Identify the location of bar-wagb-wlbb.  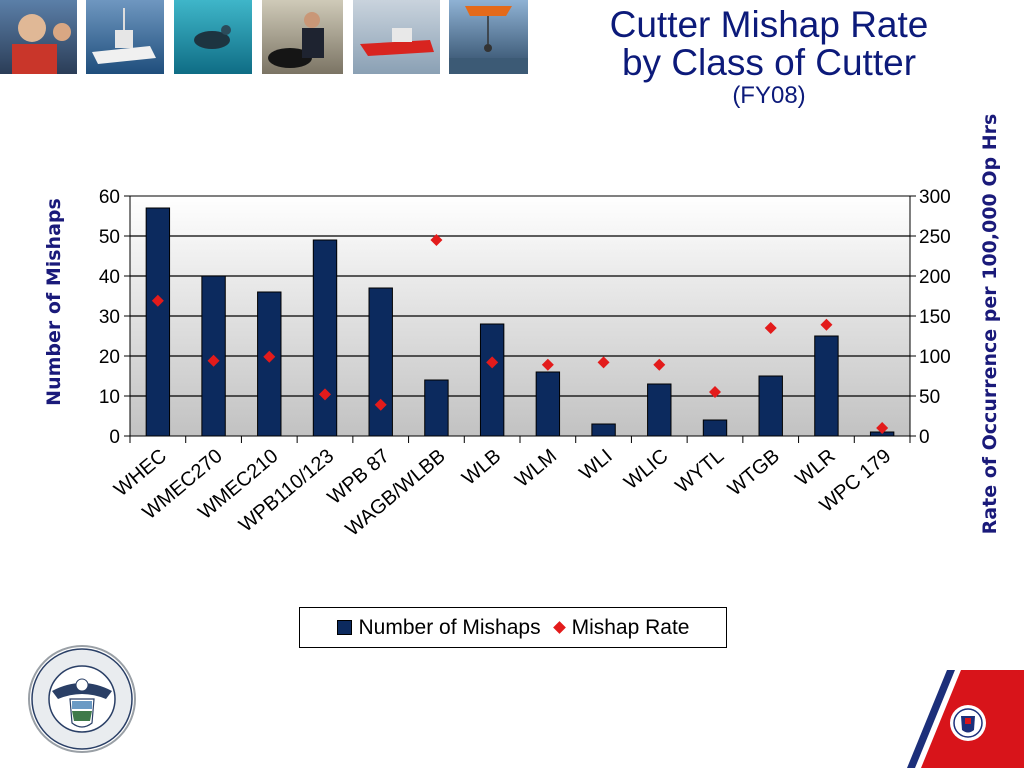
(436, 408).